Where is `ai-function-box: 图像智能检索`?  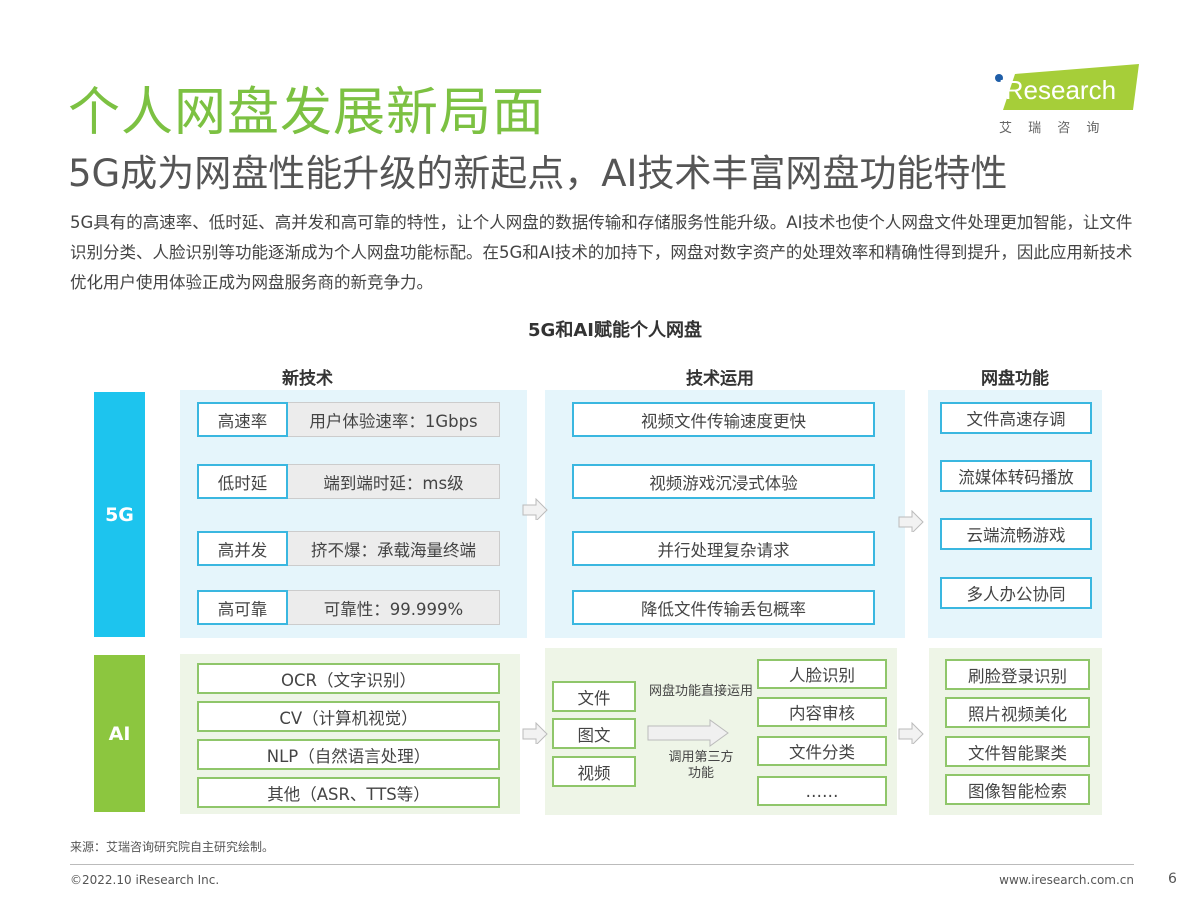 ai-function-box: 图像智能检索 is located at coordinates (1017, 789).